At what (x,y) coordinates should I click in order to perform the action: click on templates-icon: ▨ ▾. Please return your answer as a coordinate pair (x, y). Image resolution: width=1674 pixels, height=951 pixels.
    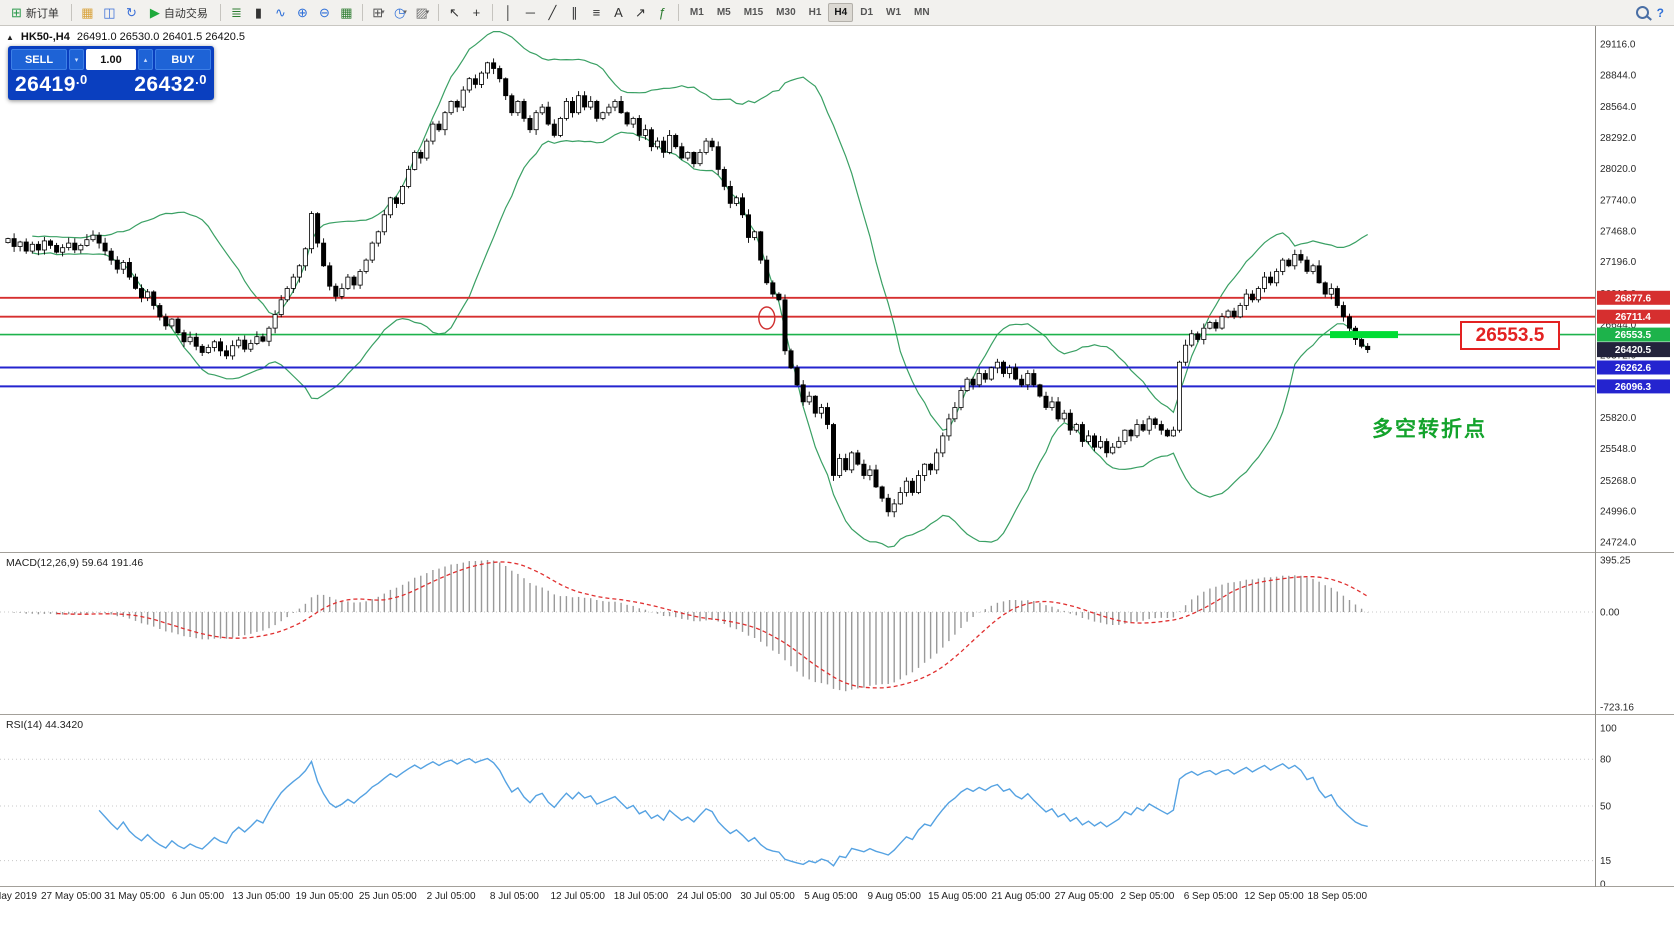
    Looking at the image, I should click on (422, 12).